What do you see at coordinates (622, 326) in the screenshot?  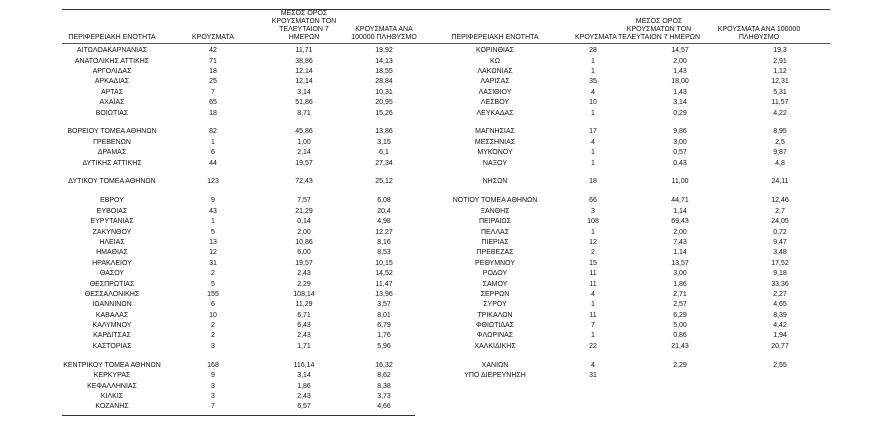 I see `table-row: ΦΘΙΩΤΙΔΑΣ 7 5,00 4,42` at bounding box center [622, 326].